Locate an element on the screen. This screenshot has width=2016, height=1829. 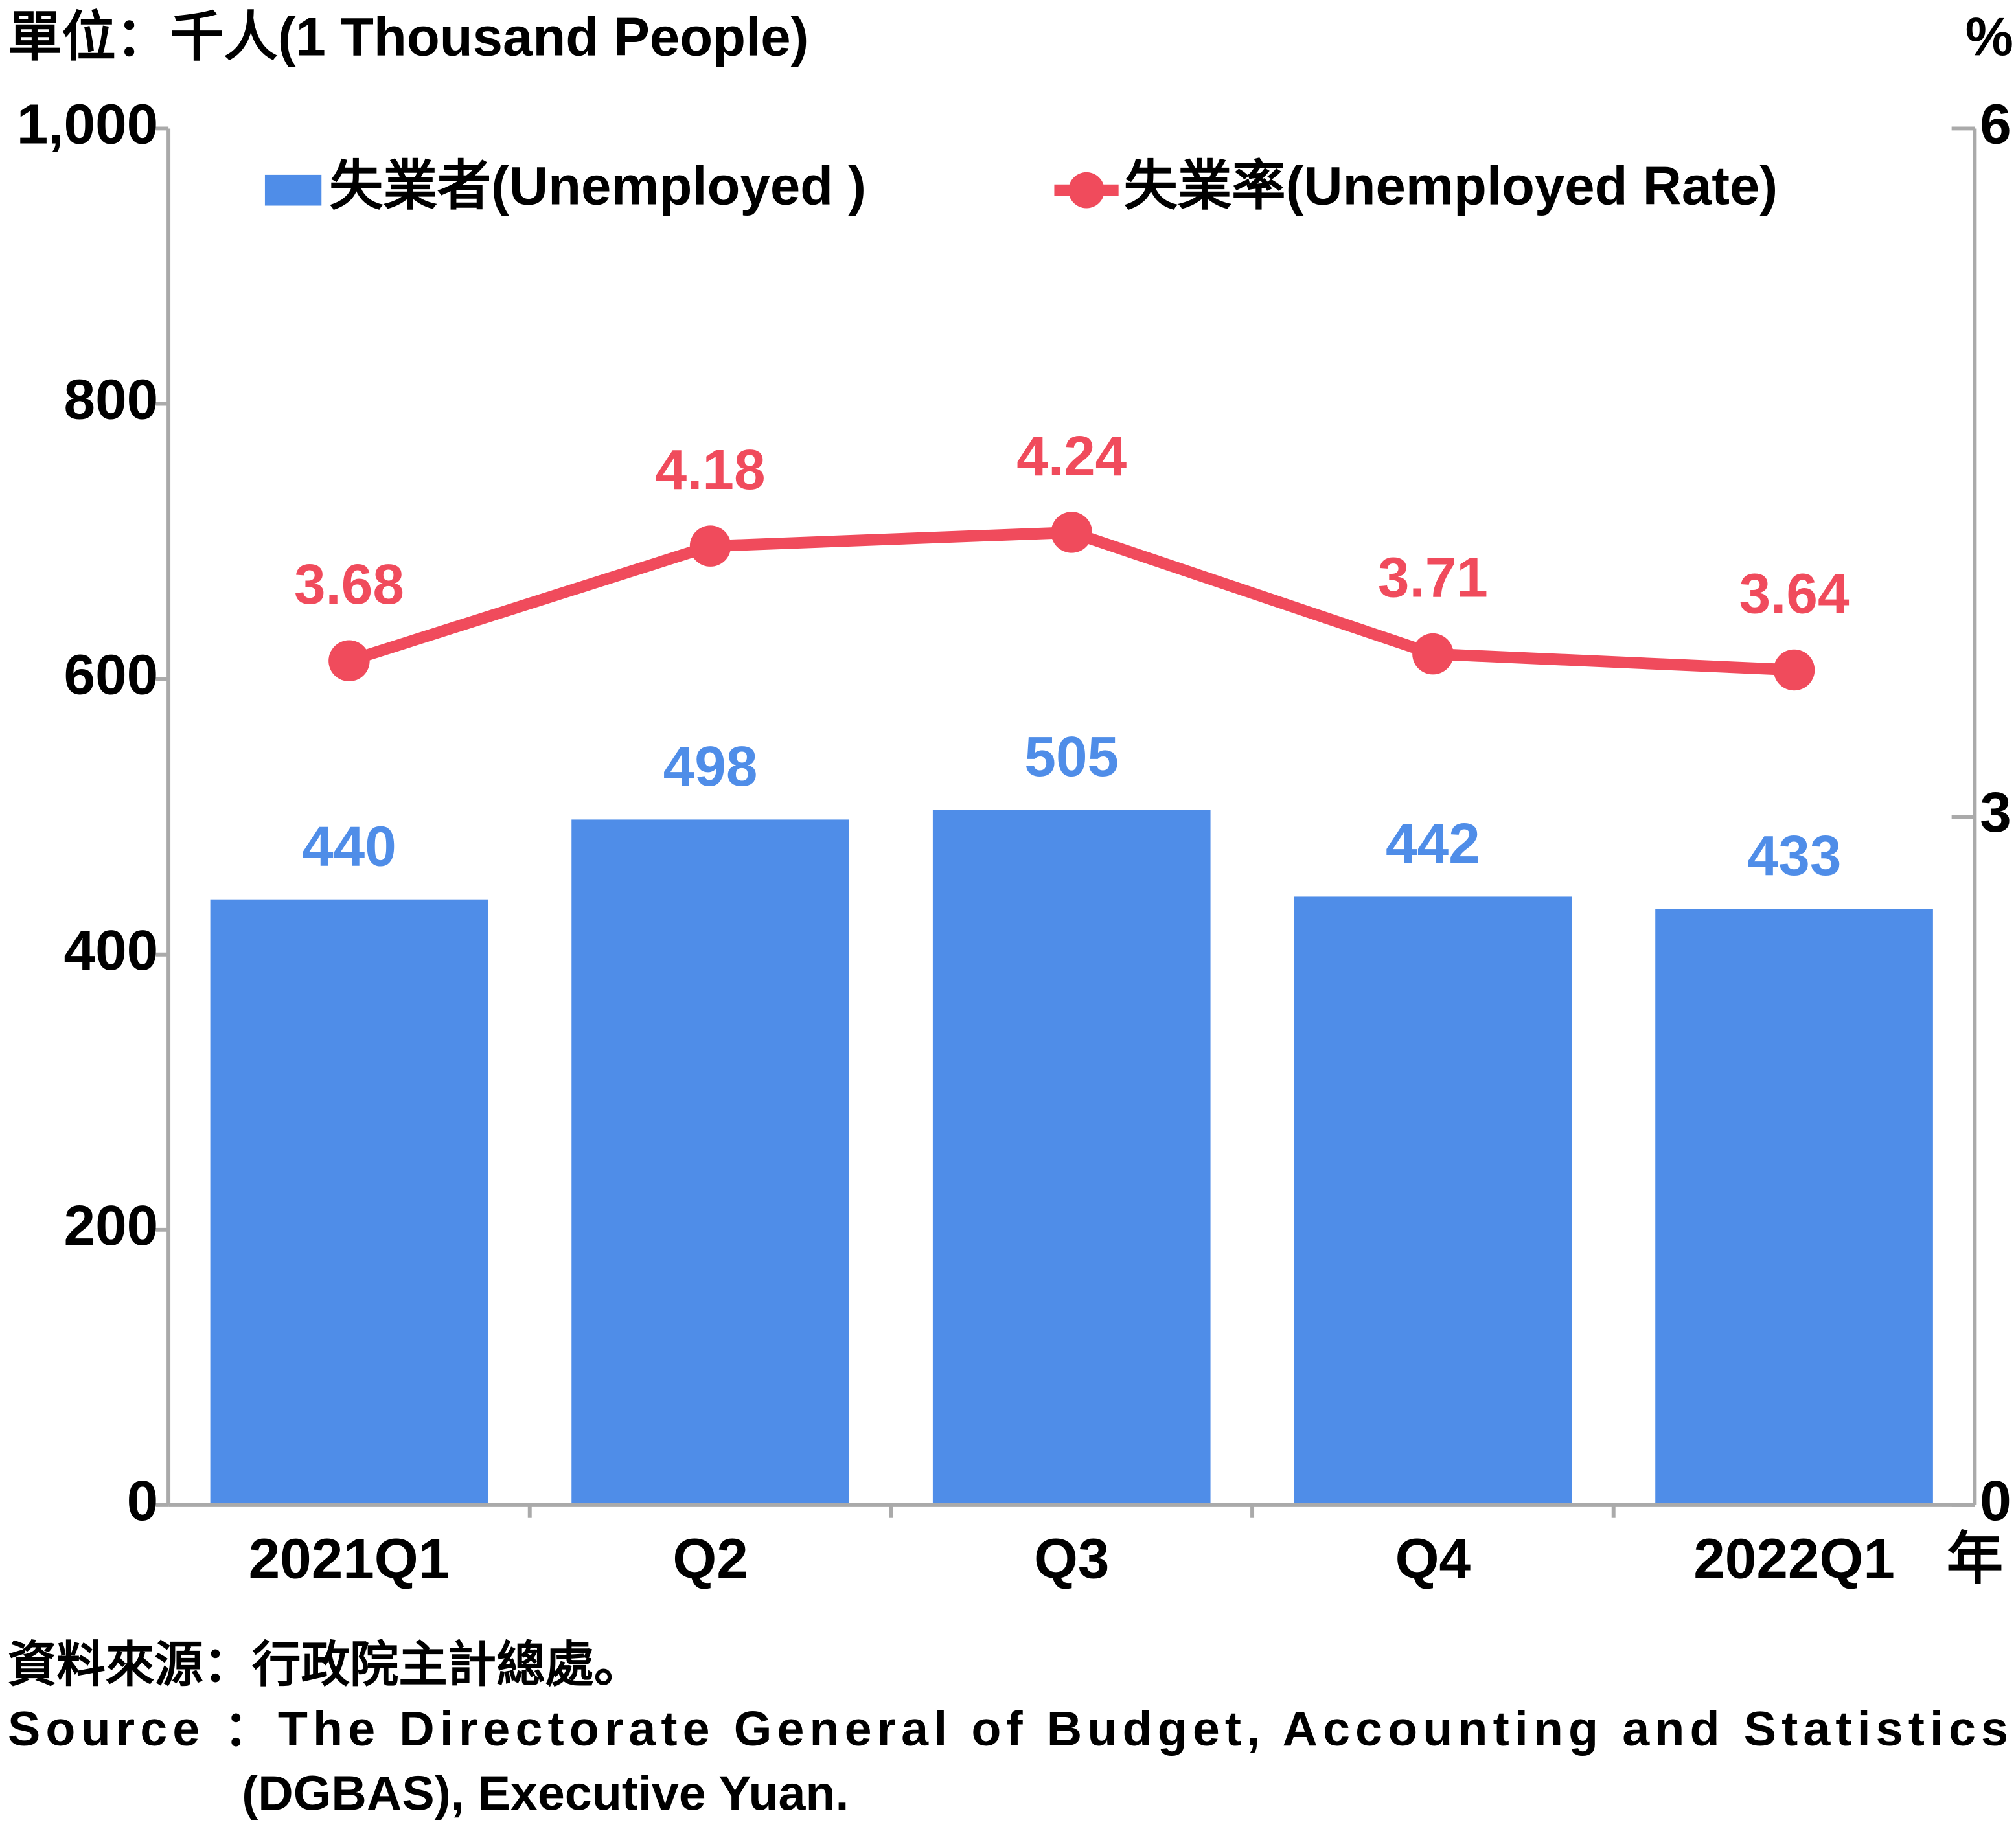
y2-tick-label: 3 is located at coordinates (1995, 812).